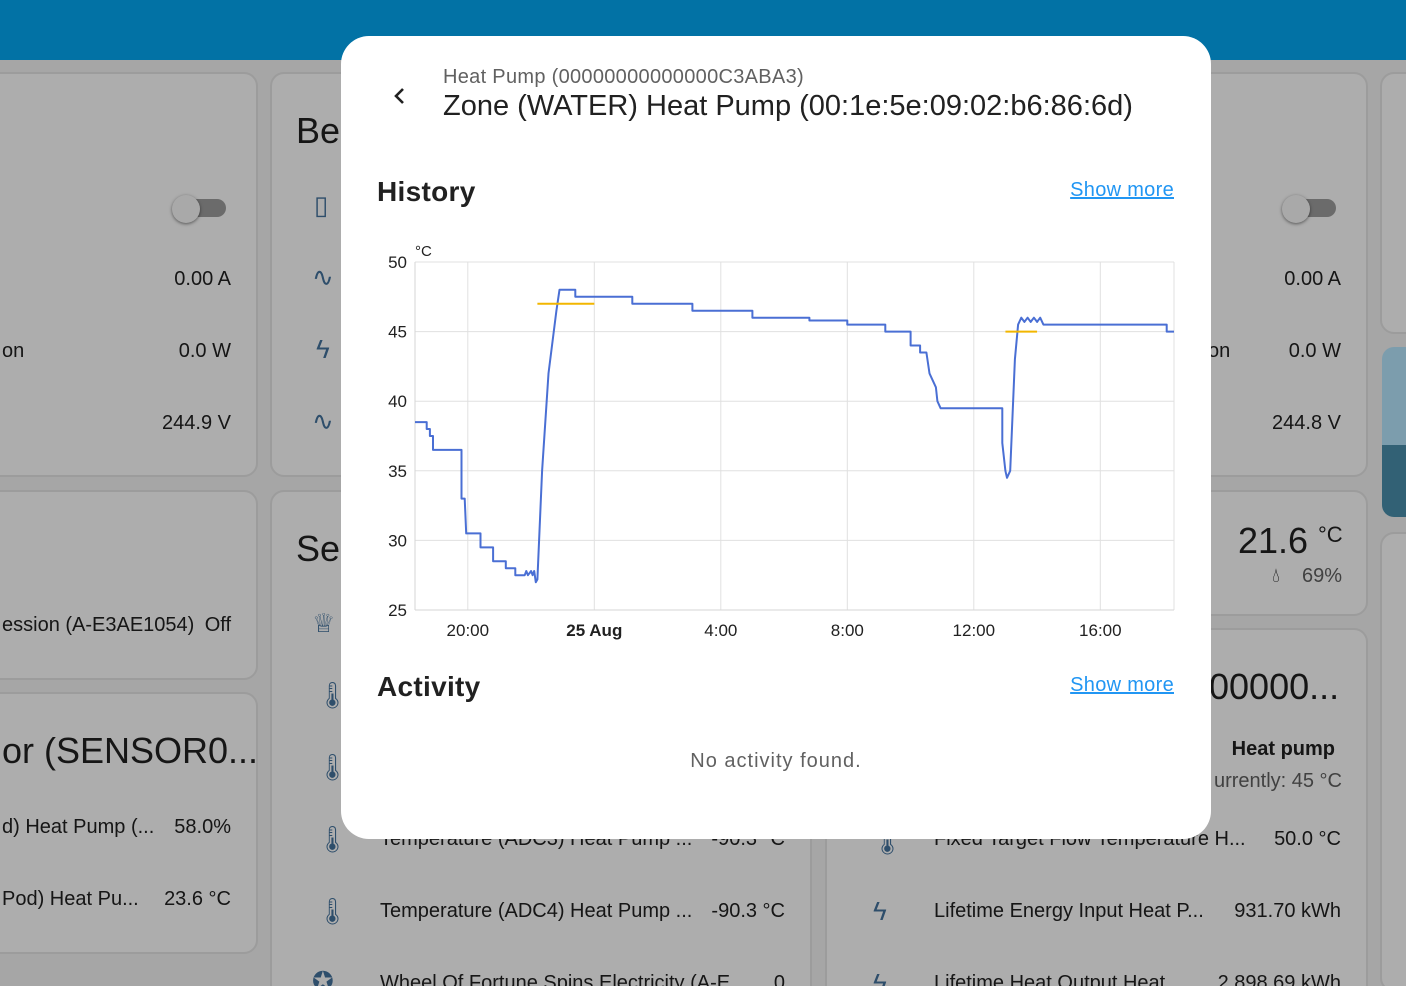  Describe the element at coordinates (1322, 576) in the screenshot. I see `humidity-value: 69%` at that location.